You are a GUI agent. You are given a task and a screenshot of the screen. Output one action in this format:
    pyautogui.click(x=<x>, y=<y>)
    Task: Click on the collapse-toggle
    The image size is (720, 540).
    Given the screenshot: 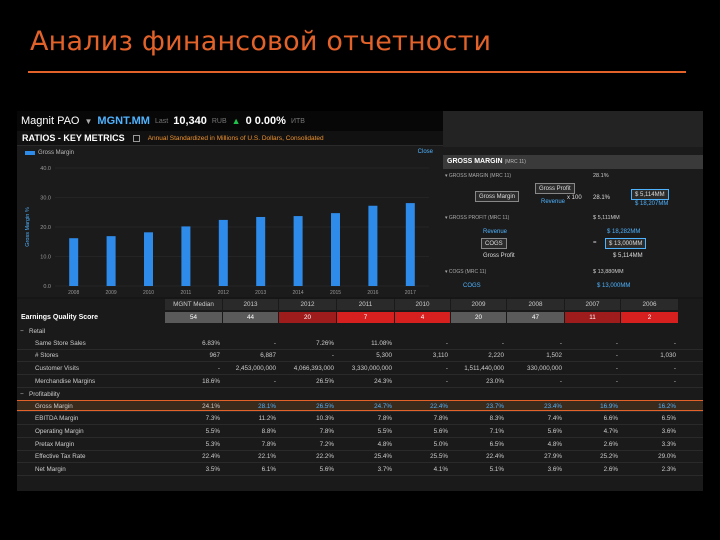 What is the action you would take?
    pyautogui.click(x=136, y=138)
    